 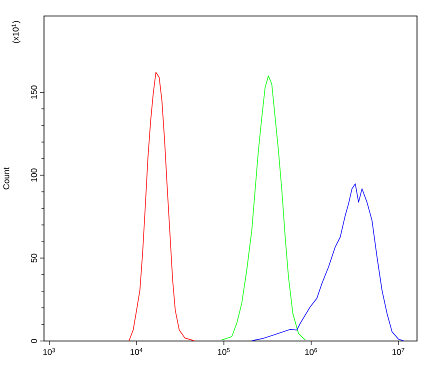 I want to click on x-tick-label: 10$^{6}$, so click(x=311, y=352).